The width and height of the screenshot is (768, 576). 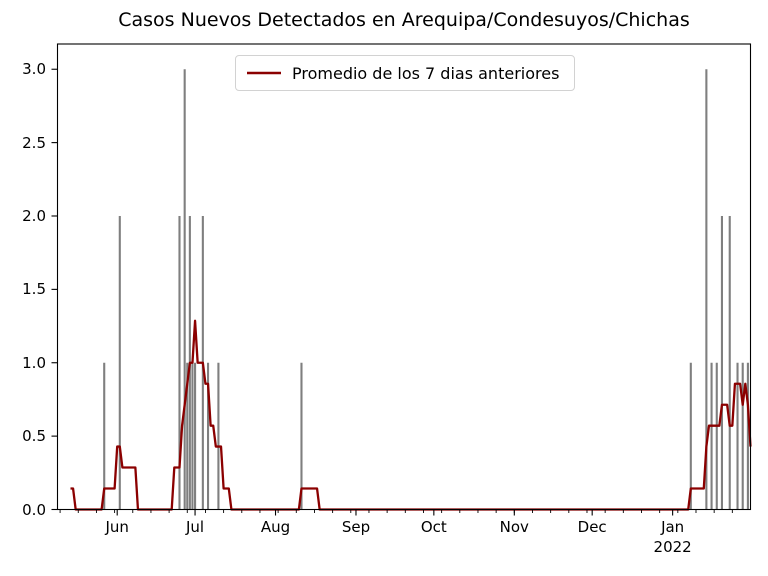 What do you see at coordinates (195, 527) in the screenshot?
I see `x-tick-label: Jul` at bounding box center [195, 527].